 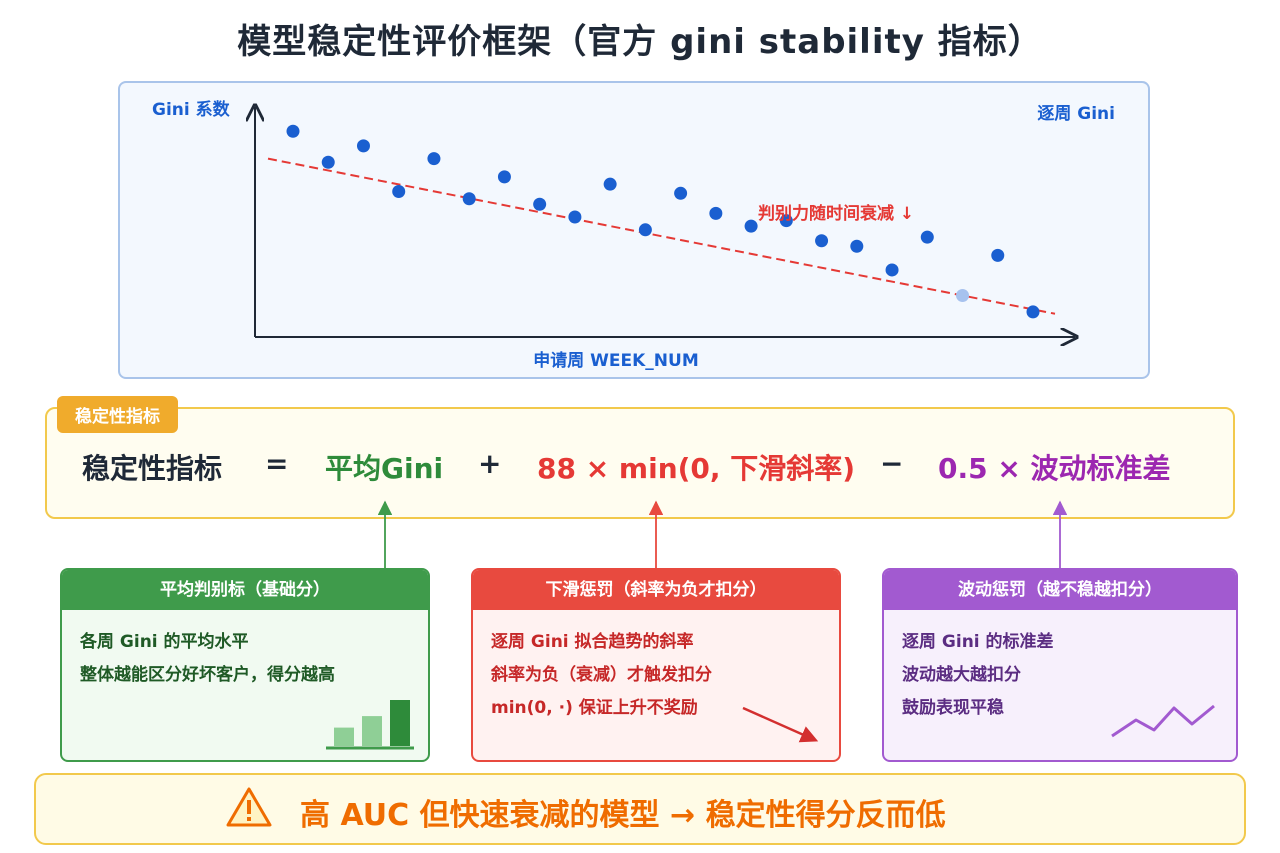 I want to click on avg-gini-card: 平均判别标（基础分） 各周 Gini 的平均水平 整体越能区分好坏客户，得分越高, so click(x=245, y=665).